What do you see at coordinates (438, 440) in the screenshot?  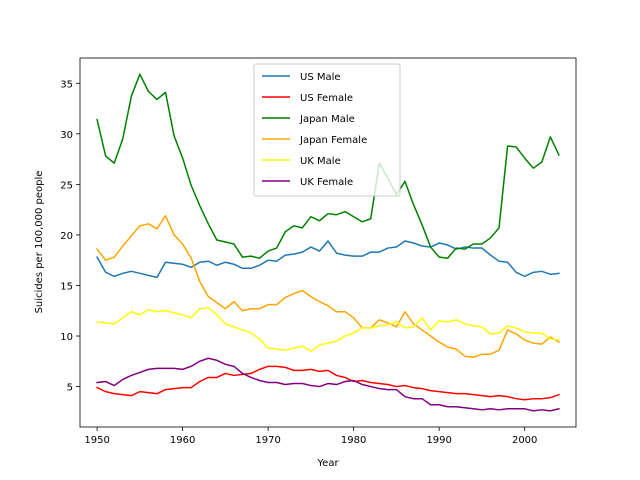 I see `x-tick-label: 1990` at bounding box center [438, 440].